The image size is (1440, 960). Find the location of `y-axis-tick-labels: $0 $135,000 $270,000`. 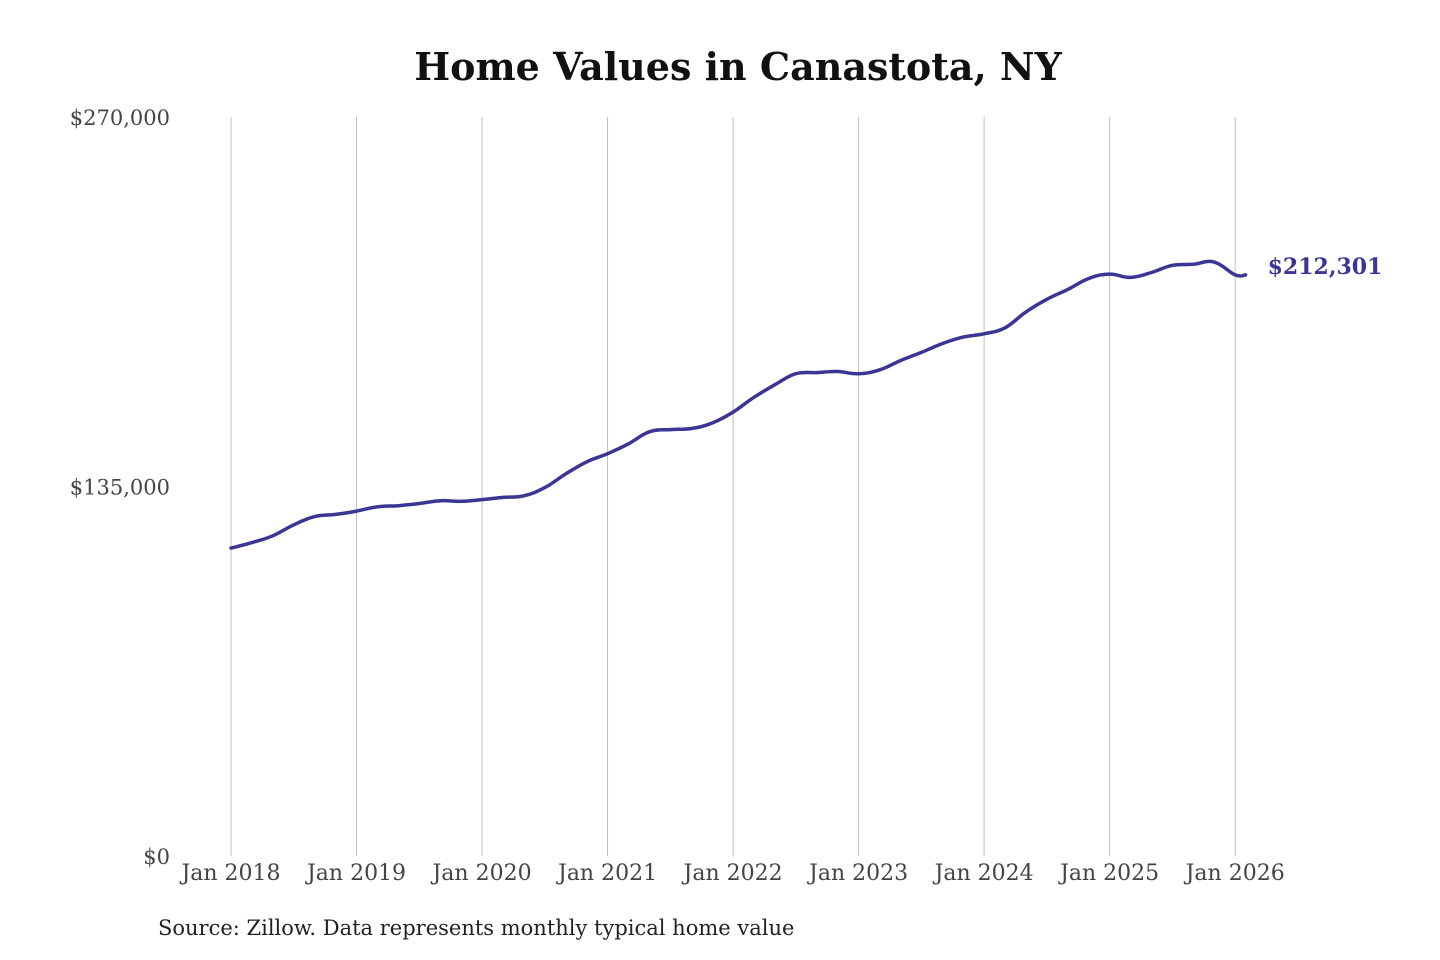

y-axis-tick-labels: $0 $135,000 $270,000 is located at coordinates (120, 487).